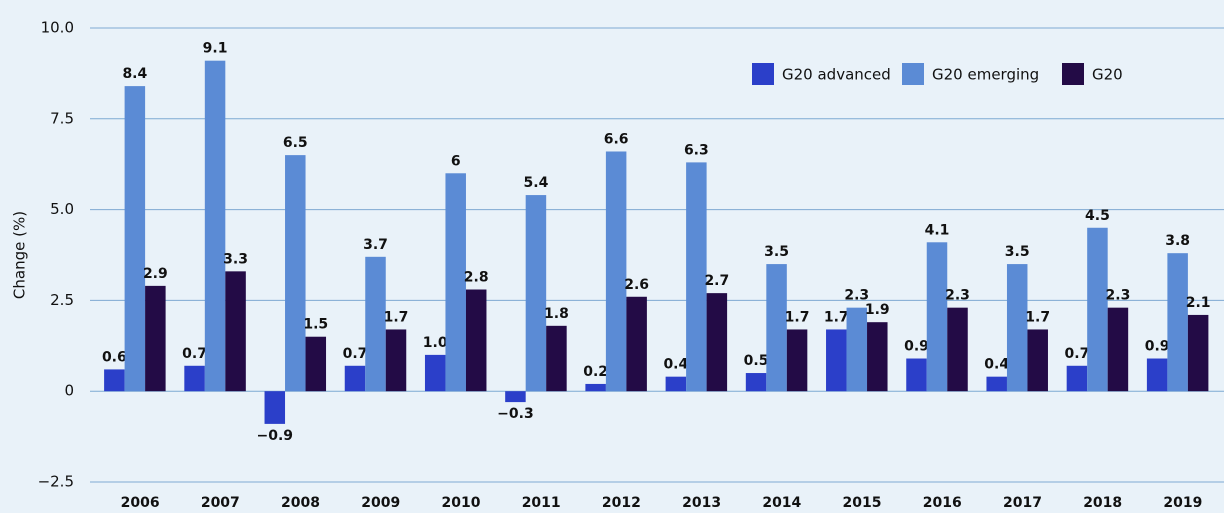 Image resolution: width=1224 pixels, height=513 pixels. I want to click on legend-label: G20 emerging, so click(985, 75).